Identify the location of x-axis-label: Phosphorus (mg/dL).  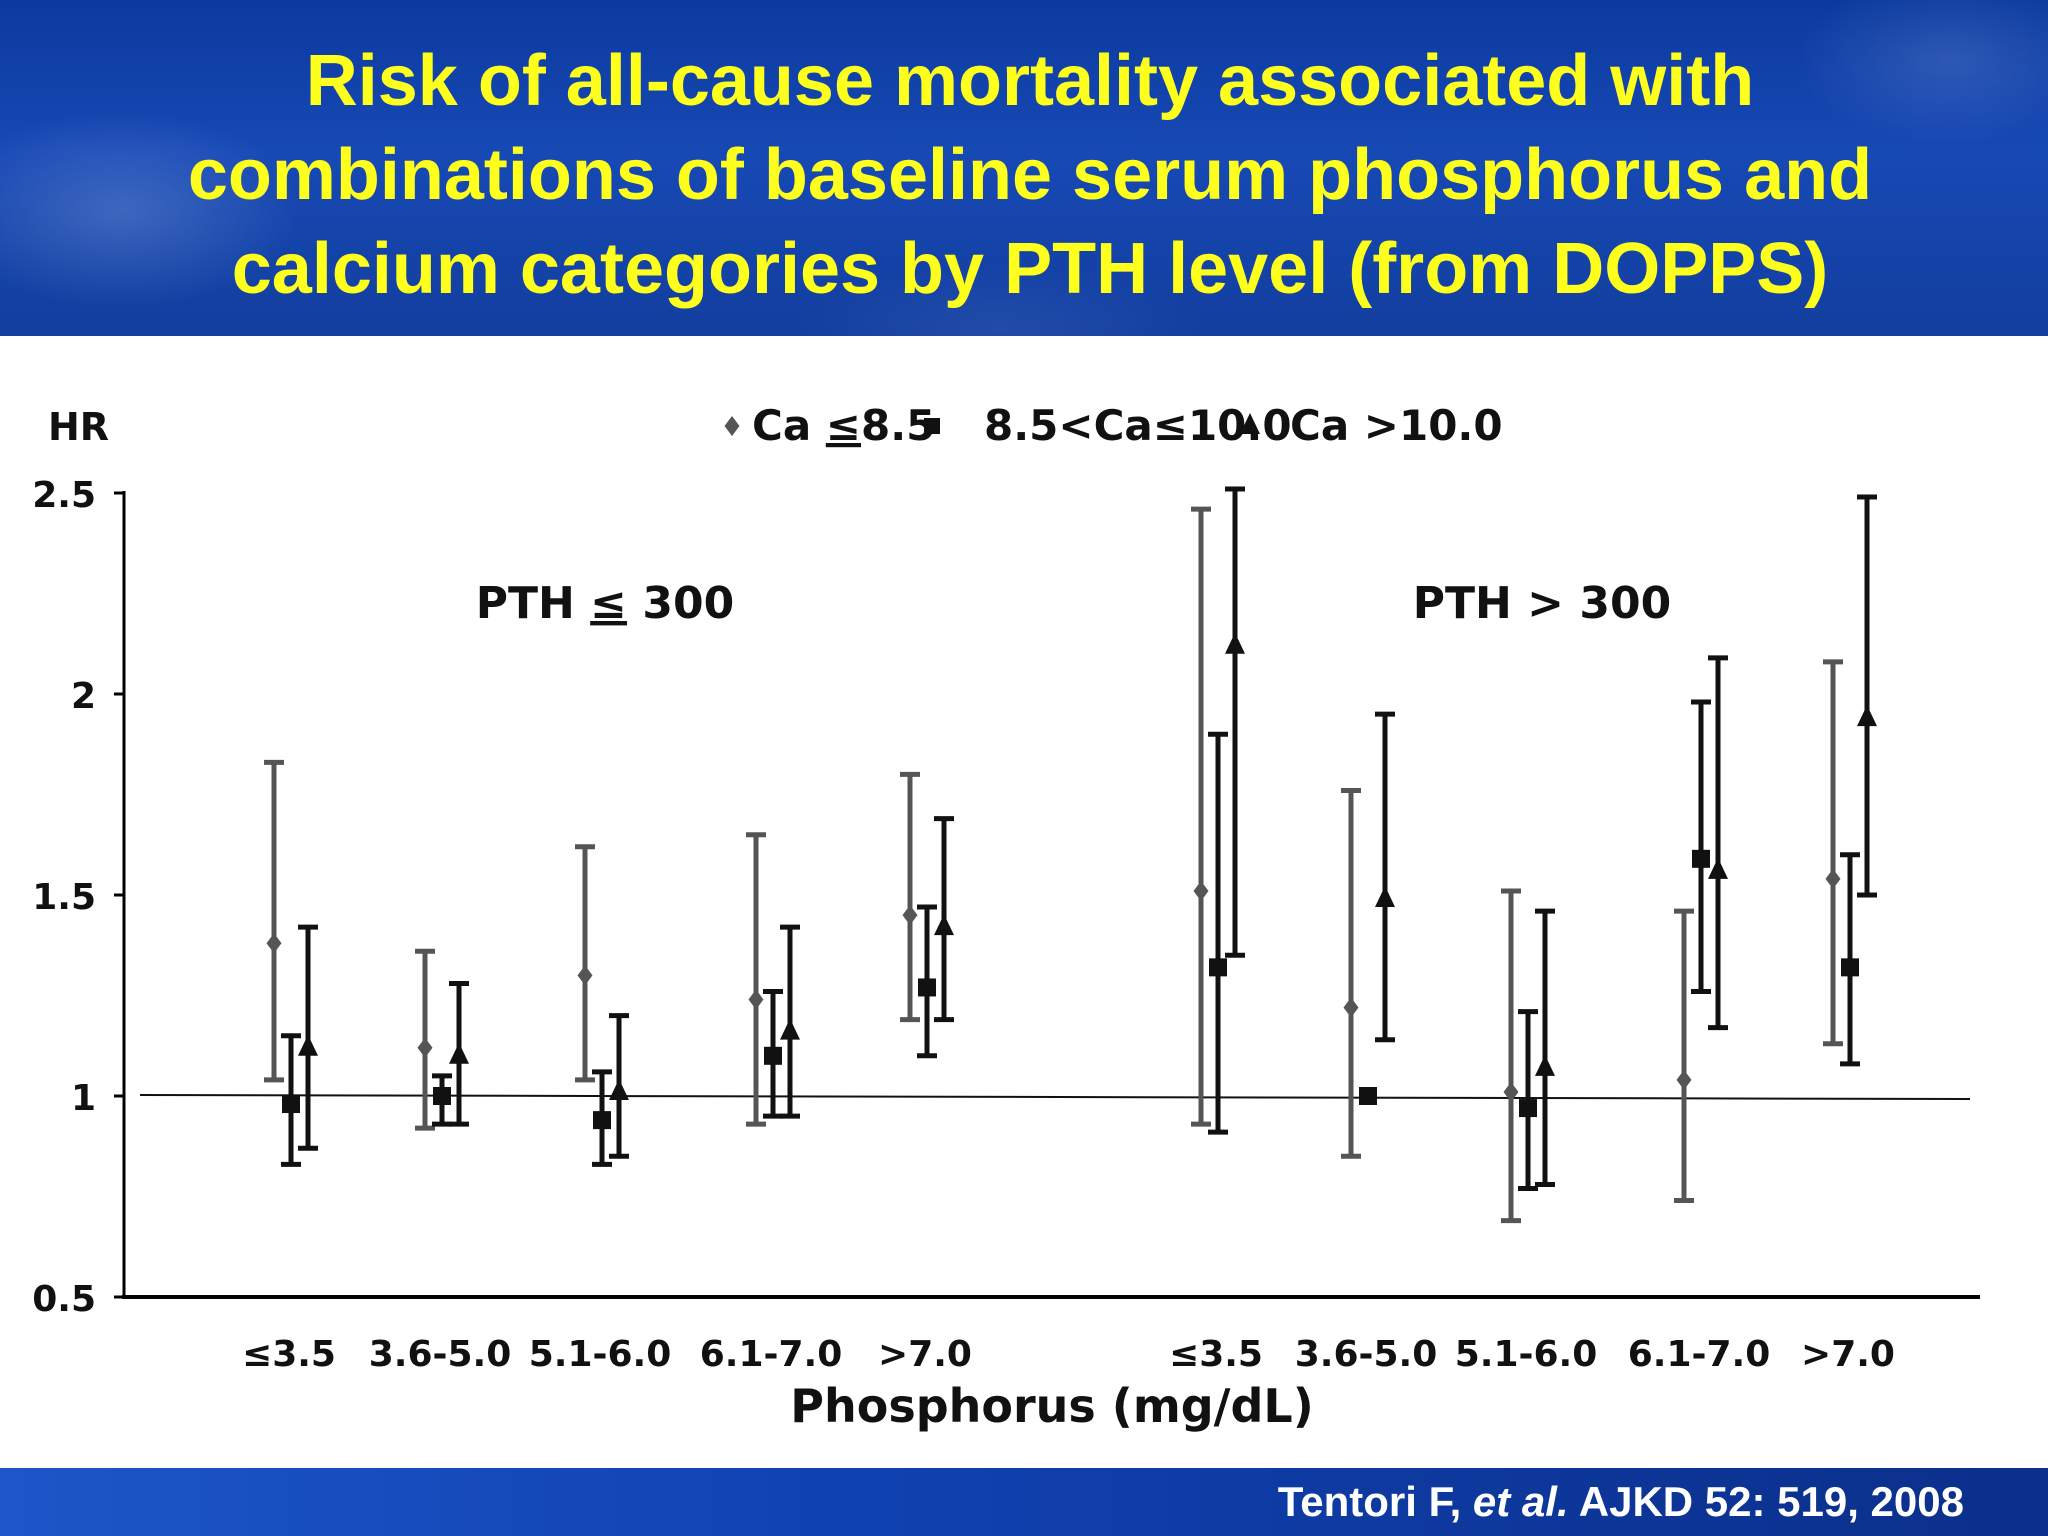
(1052, 1406).